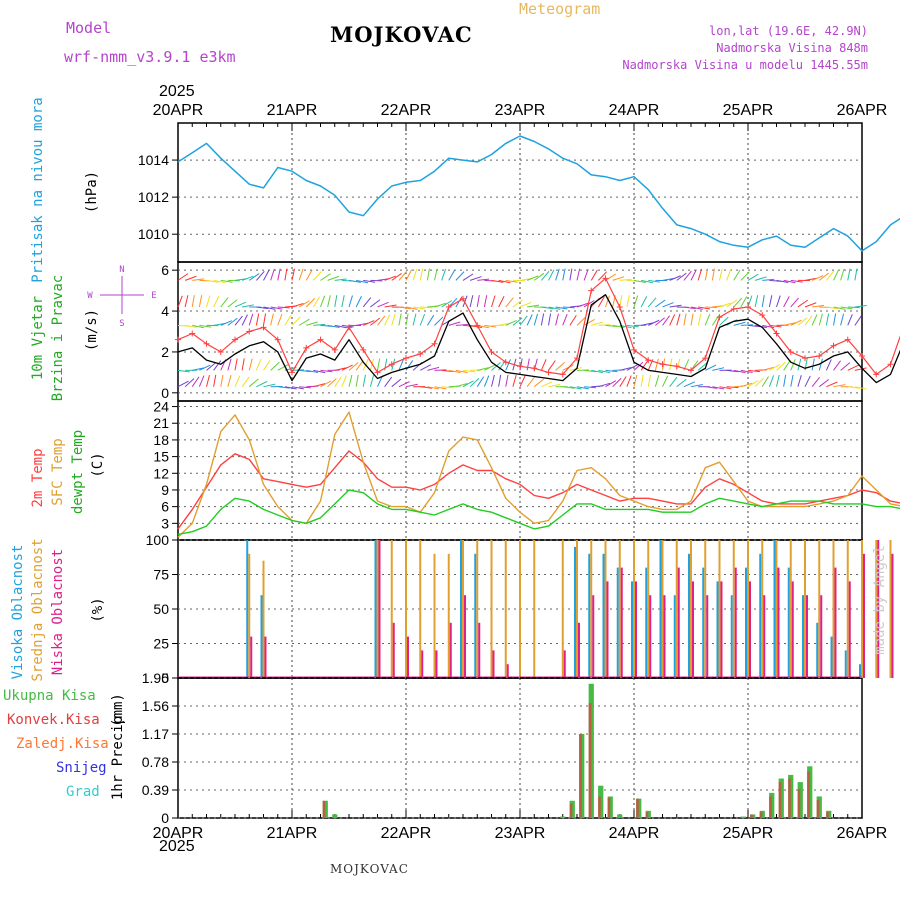 The image size is (900, 900). What do you see at coordinates (98, 464) in the screenshot?
I see `temp-unit: (C)` at bounding box center [98, 464].